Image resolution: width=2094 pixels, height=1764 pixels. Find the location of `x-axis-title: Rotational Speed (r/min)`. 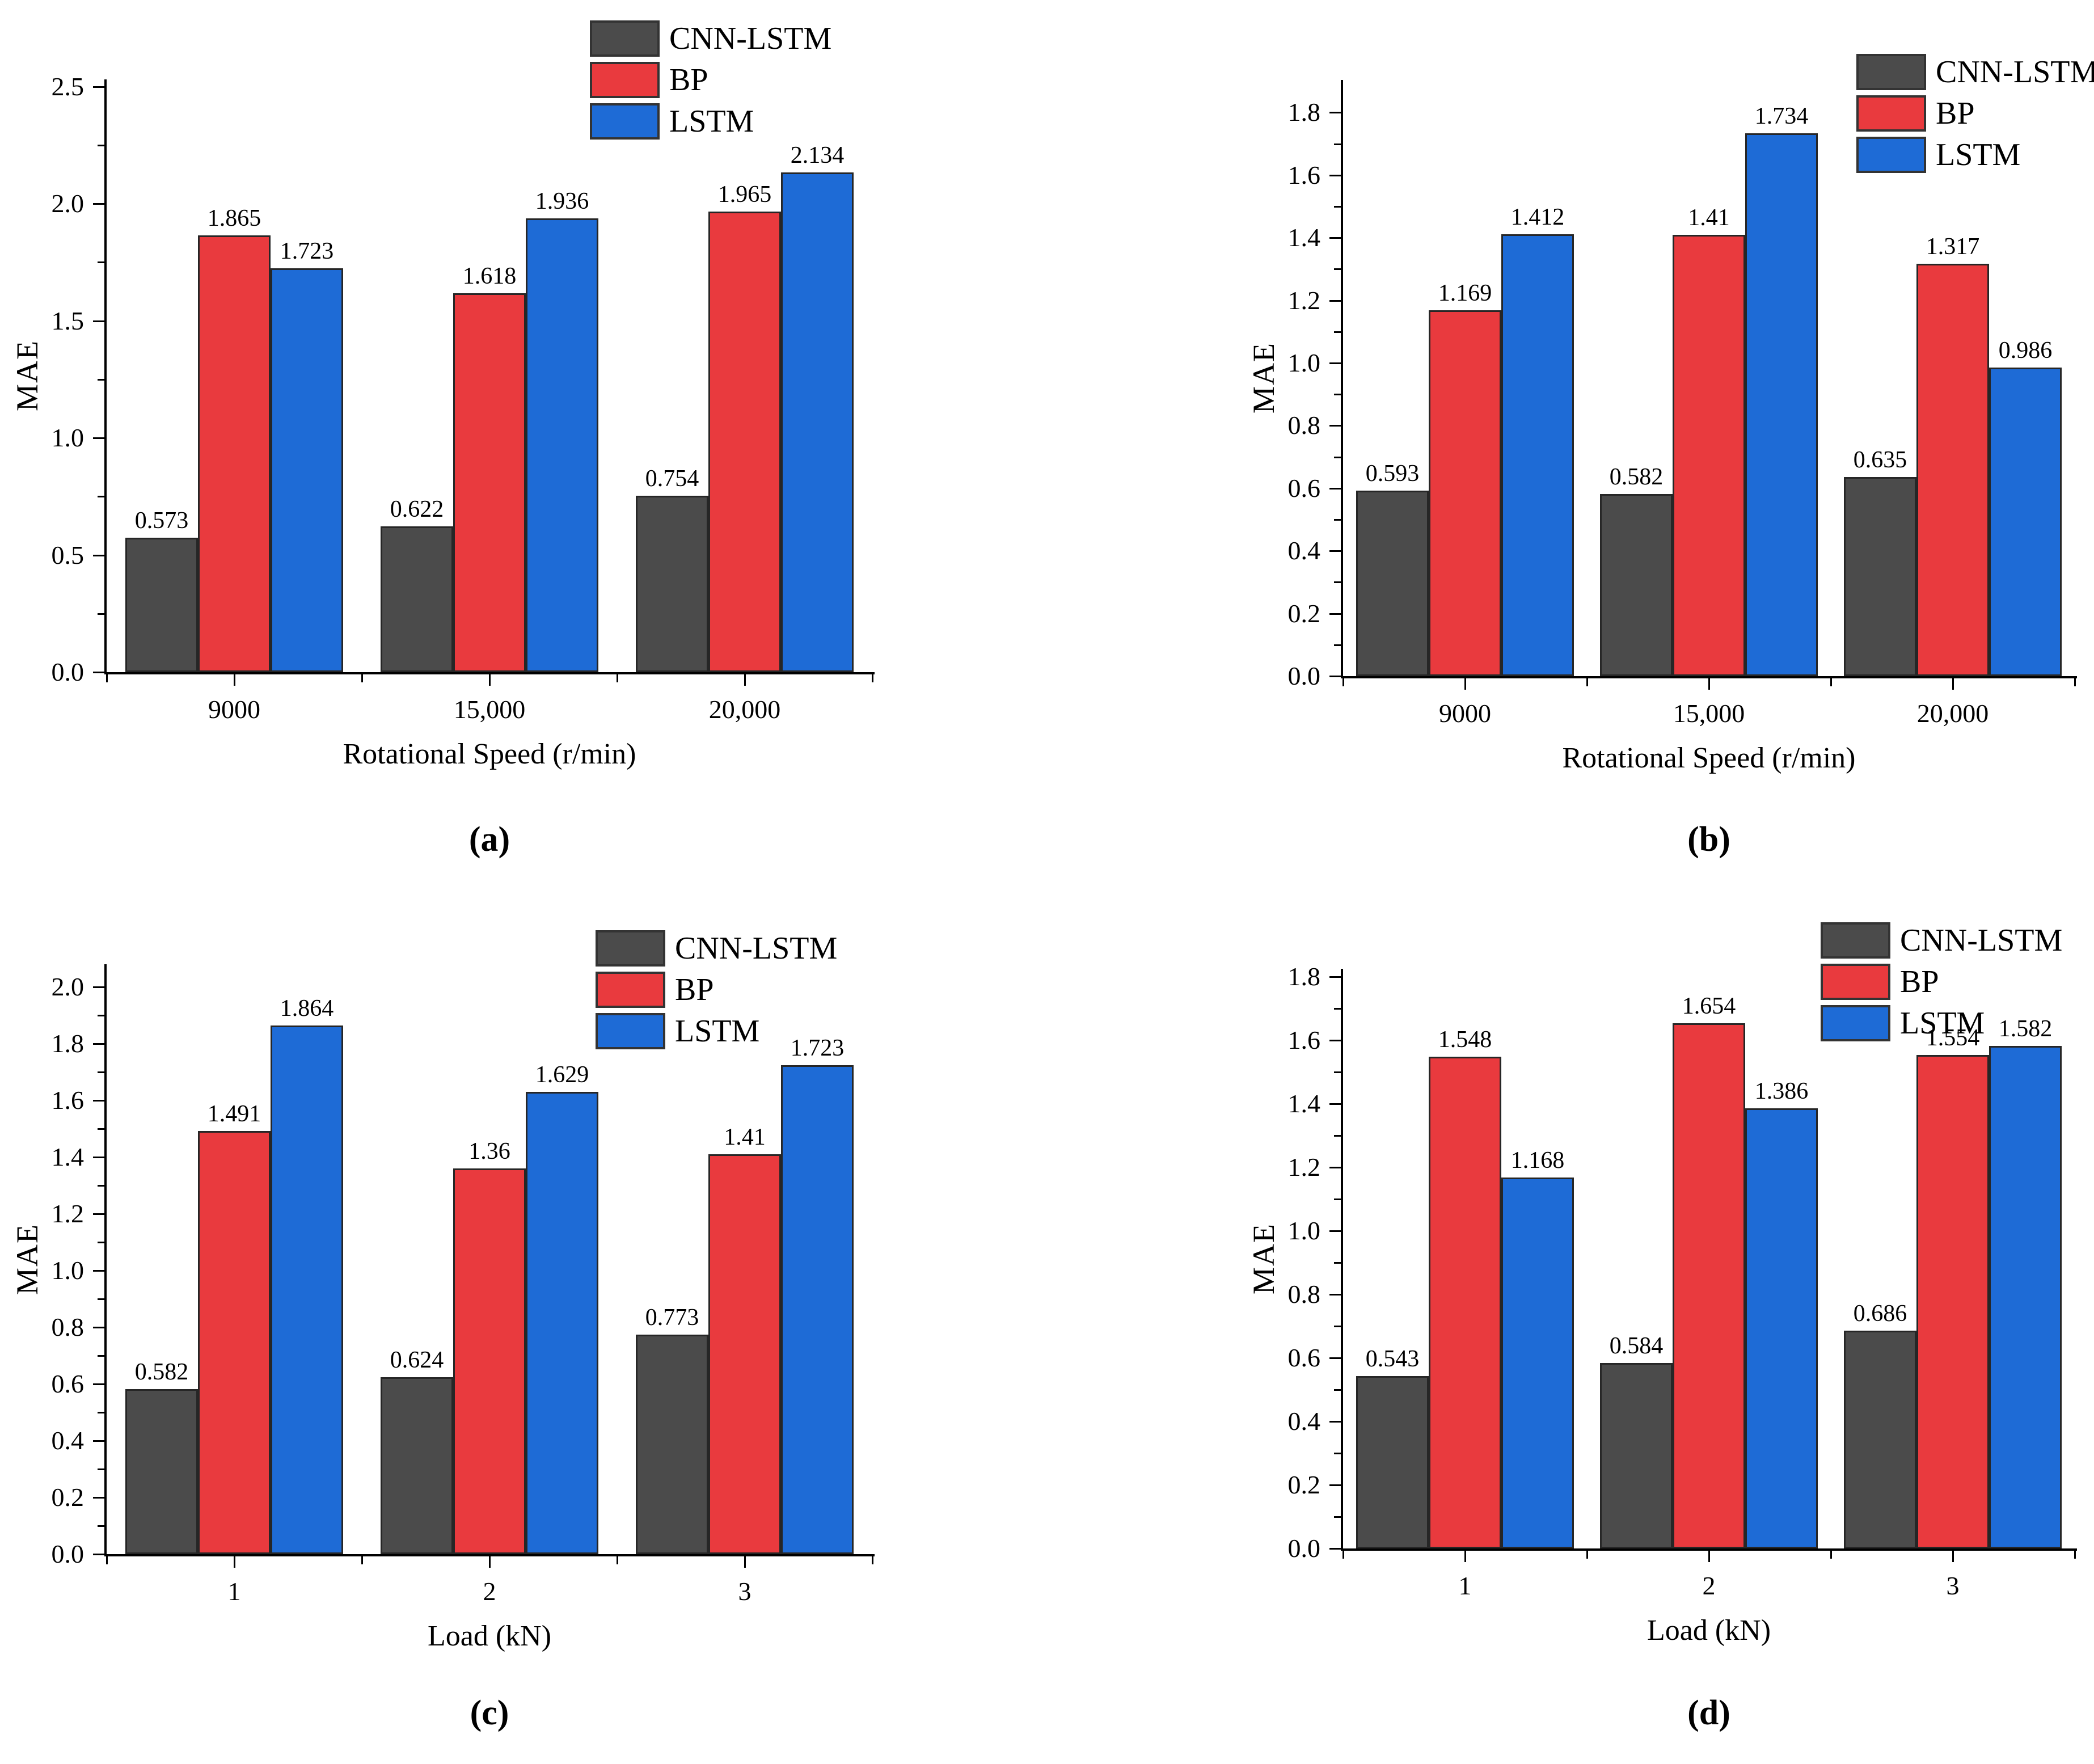

x-axis-title: Rotational Speed (r/min) is located at coordinates (489, 754).